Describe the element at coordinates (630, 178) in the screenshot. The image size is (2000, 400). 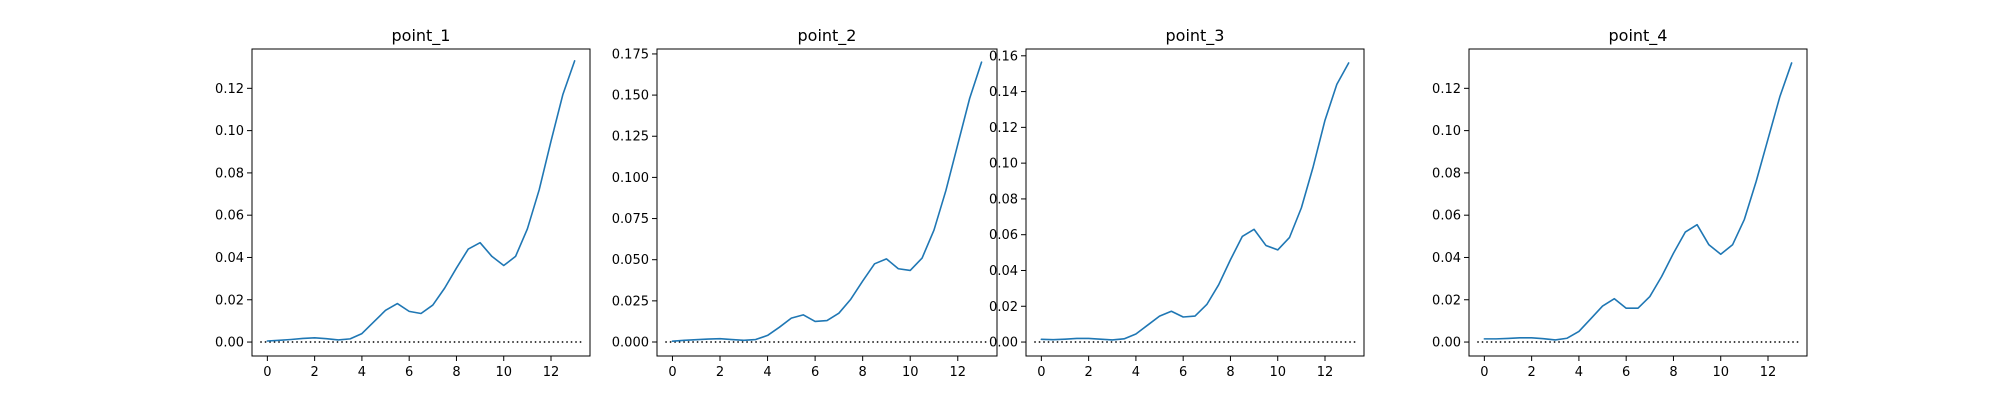
I see `y-tick-label: 0.100` at that location.